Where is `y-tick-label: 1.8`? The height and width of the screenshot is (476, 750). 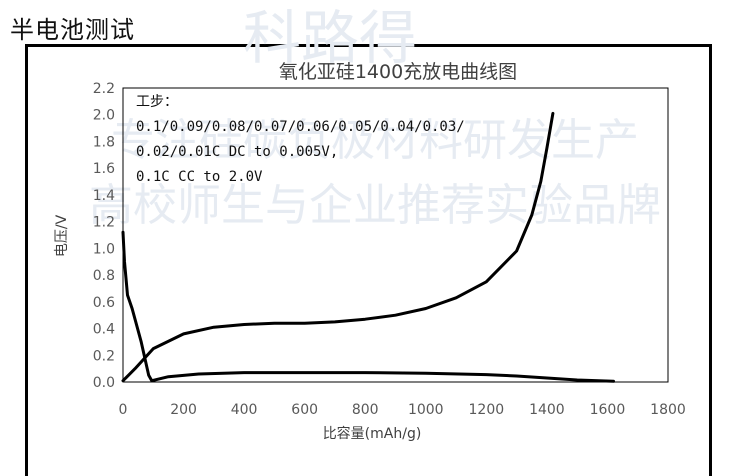 y-tick-label: 1.8 is located at coordinates (104, 142).